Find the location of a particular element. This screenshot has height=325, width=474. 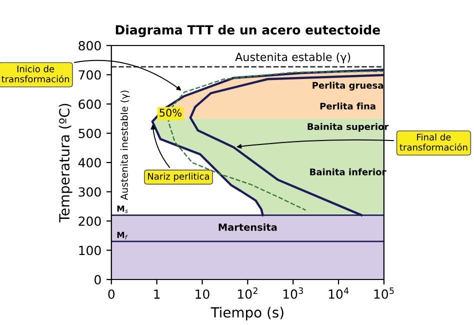

annotation: Nariz perlitica is located at coordinates (179, 177).